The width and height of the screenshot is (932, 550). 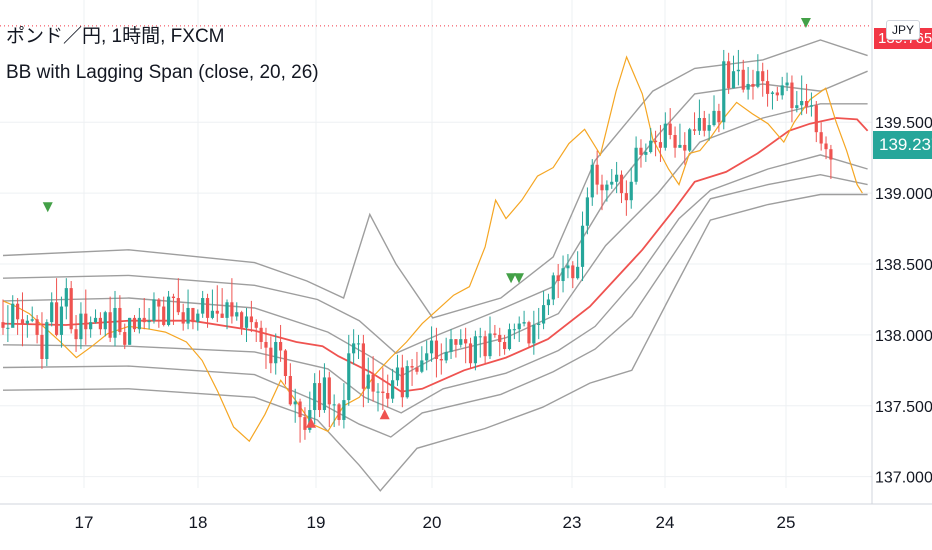 What do you see at coordinates (903, 407) in the screenshot?
I see `price-tick-label: 137.500` at bounding box center [903, 407].